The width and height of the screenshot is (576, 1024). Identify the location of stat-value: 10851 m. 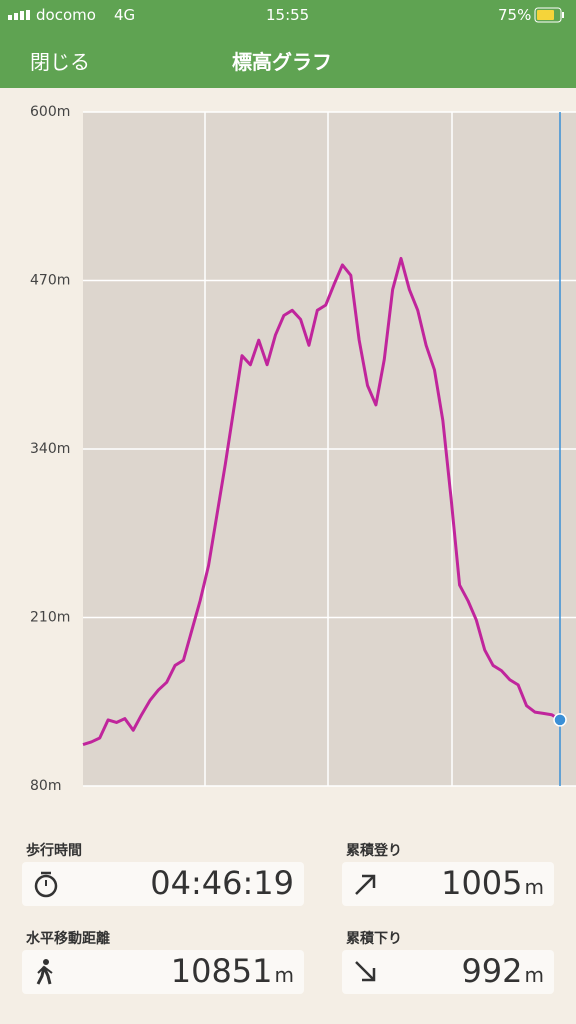
(232, 971).